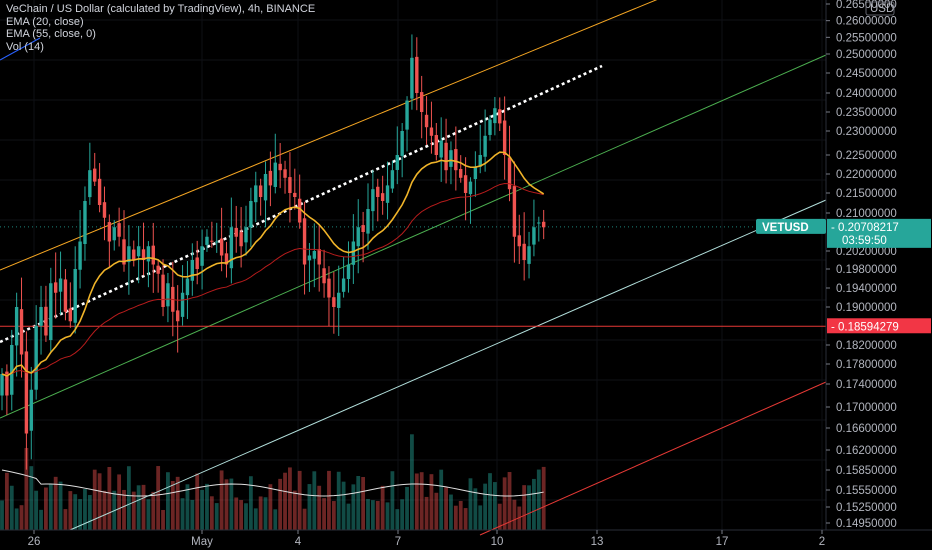 Image resolution: width=932 pixels, height=550 pixels. Describe the element at coordinates (45, 21) in the screenshot. I see `legend-ema20: EMA (20, close)` at that location.